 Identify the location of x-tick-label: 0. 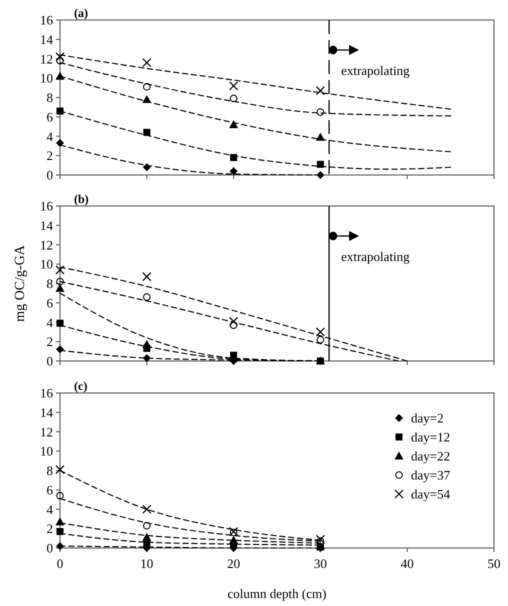
(60, 563).